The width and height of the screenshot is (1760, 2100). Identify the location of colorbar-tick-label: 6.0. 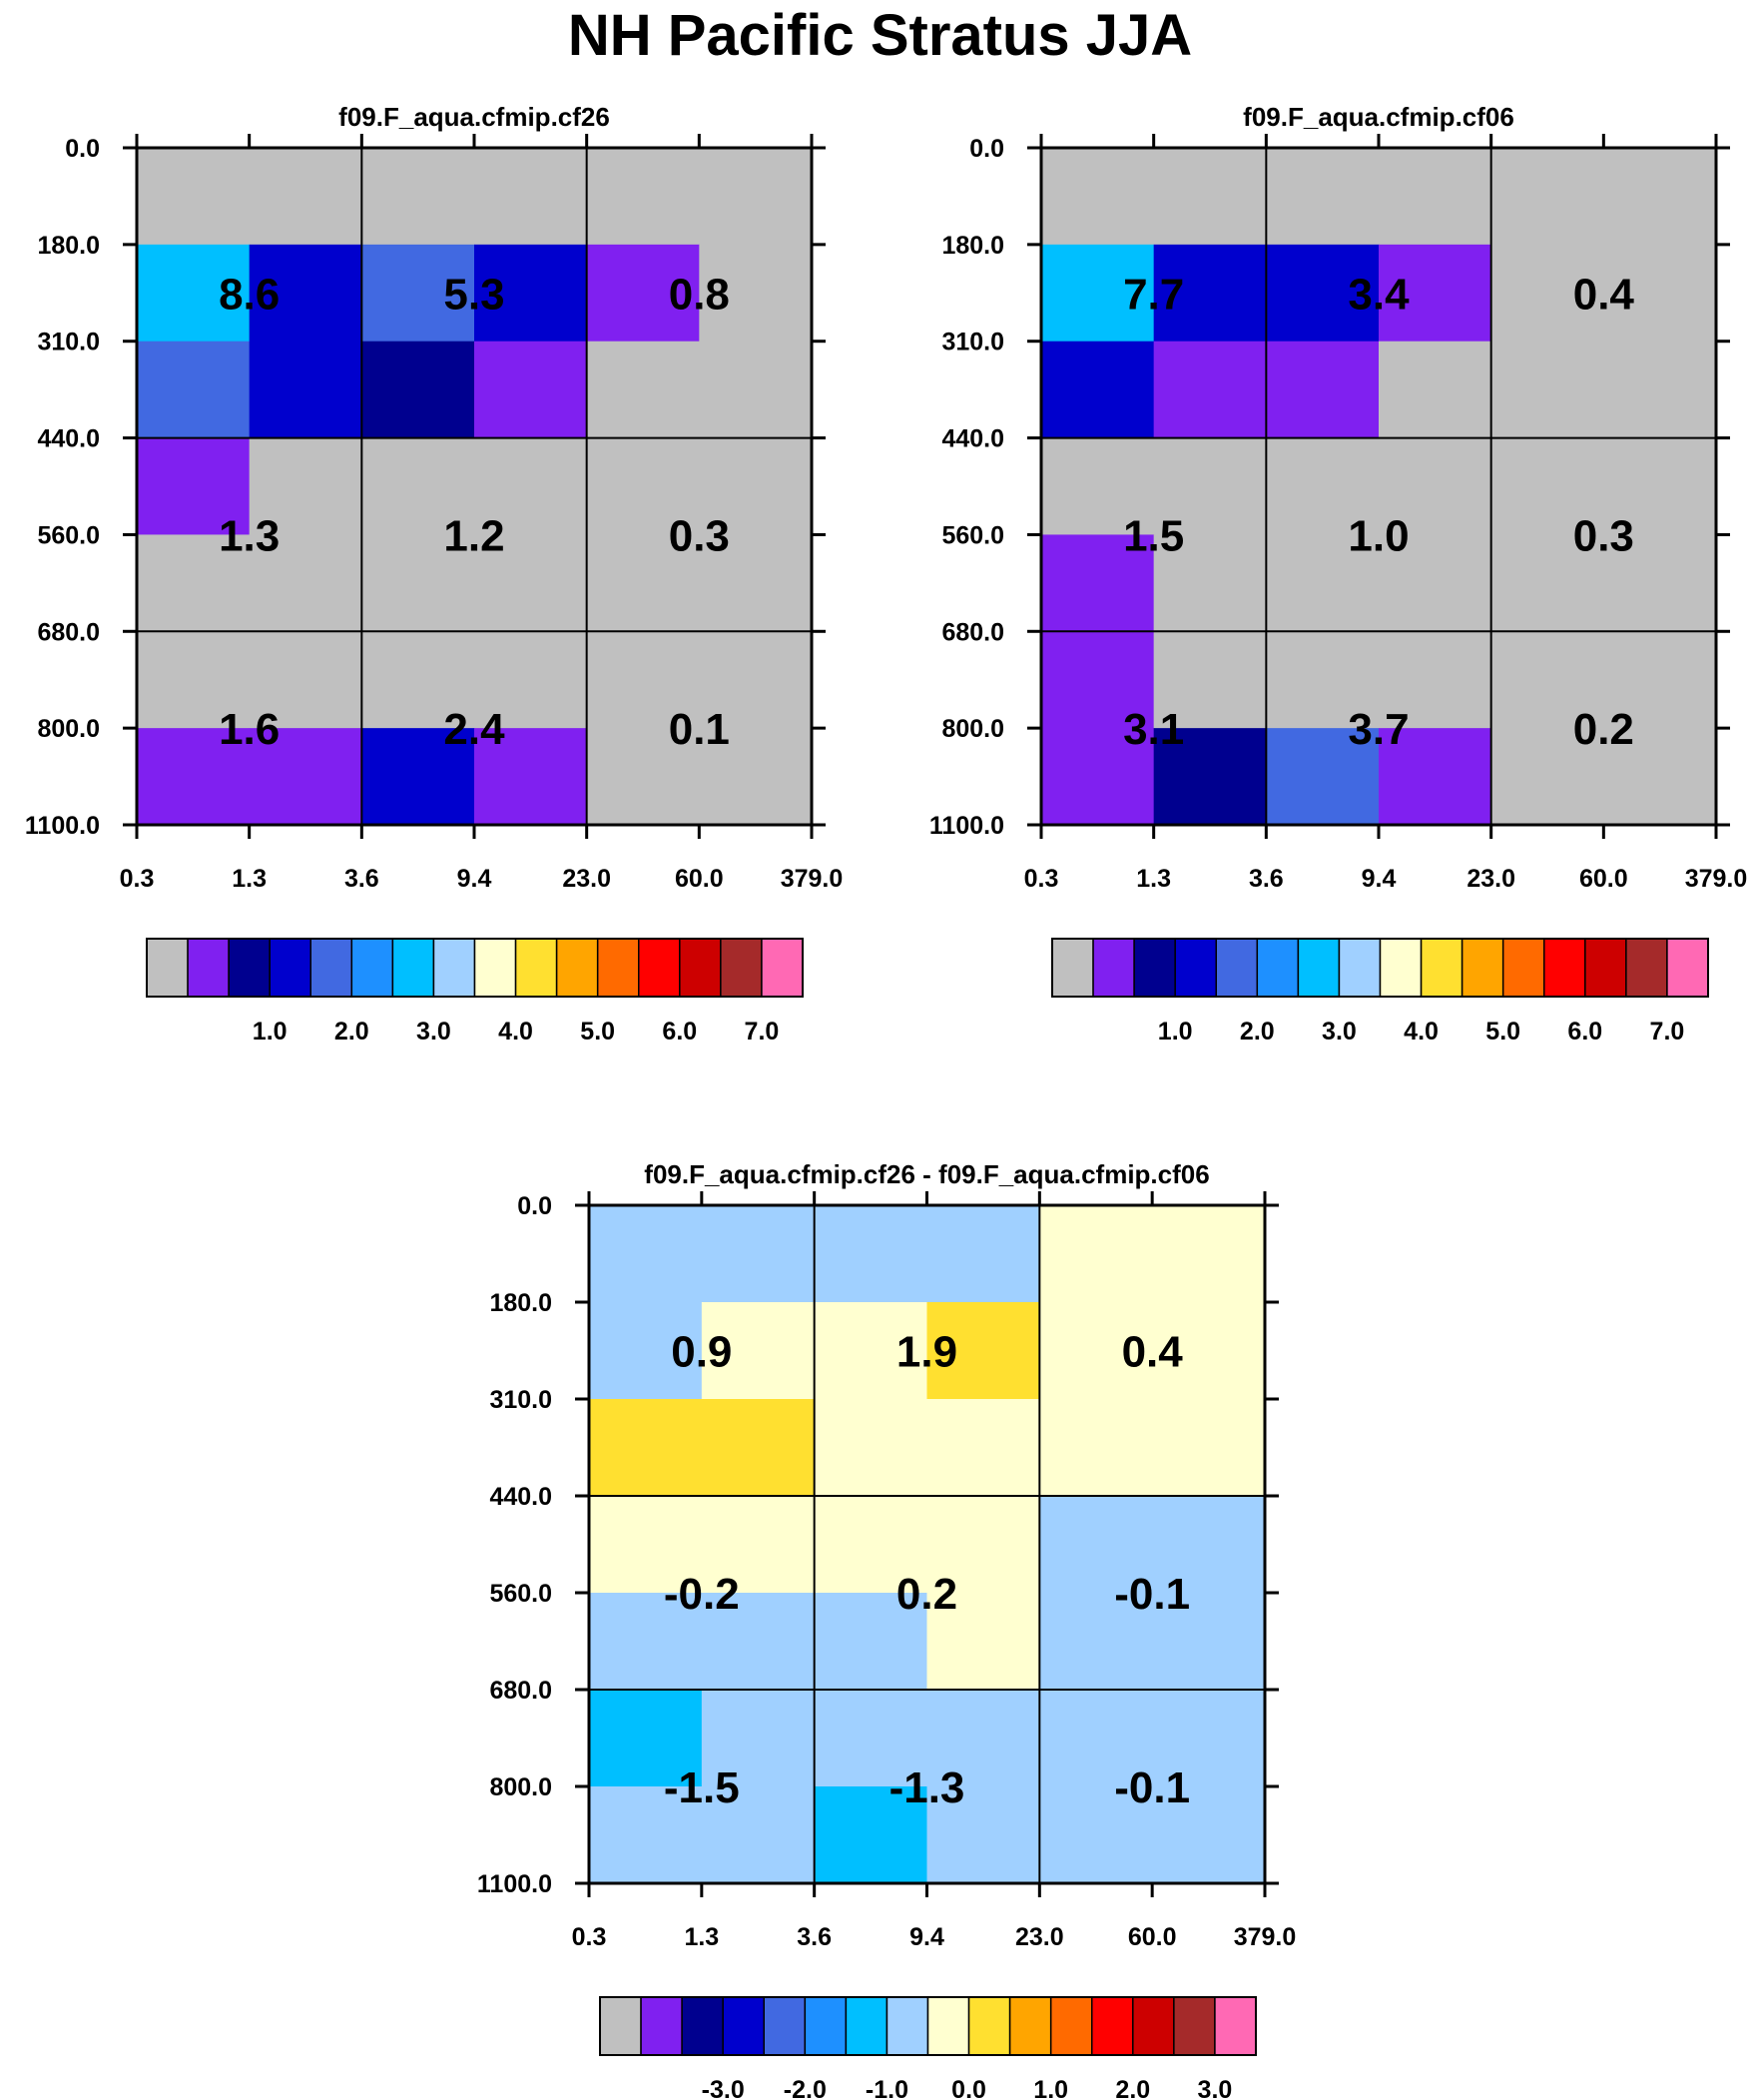
(1585, 1032).